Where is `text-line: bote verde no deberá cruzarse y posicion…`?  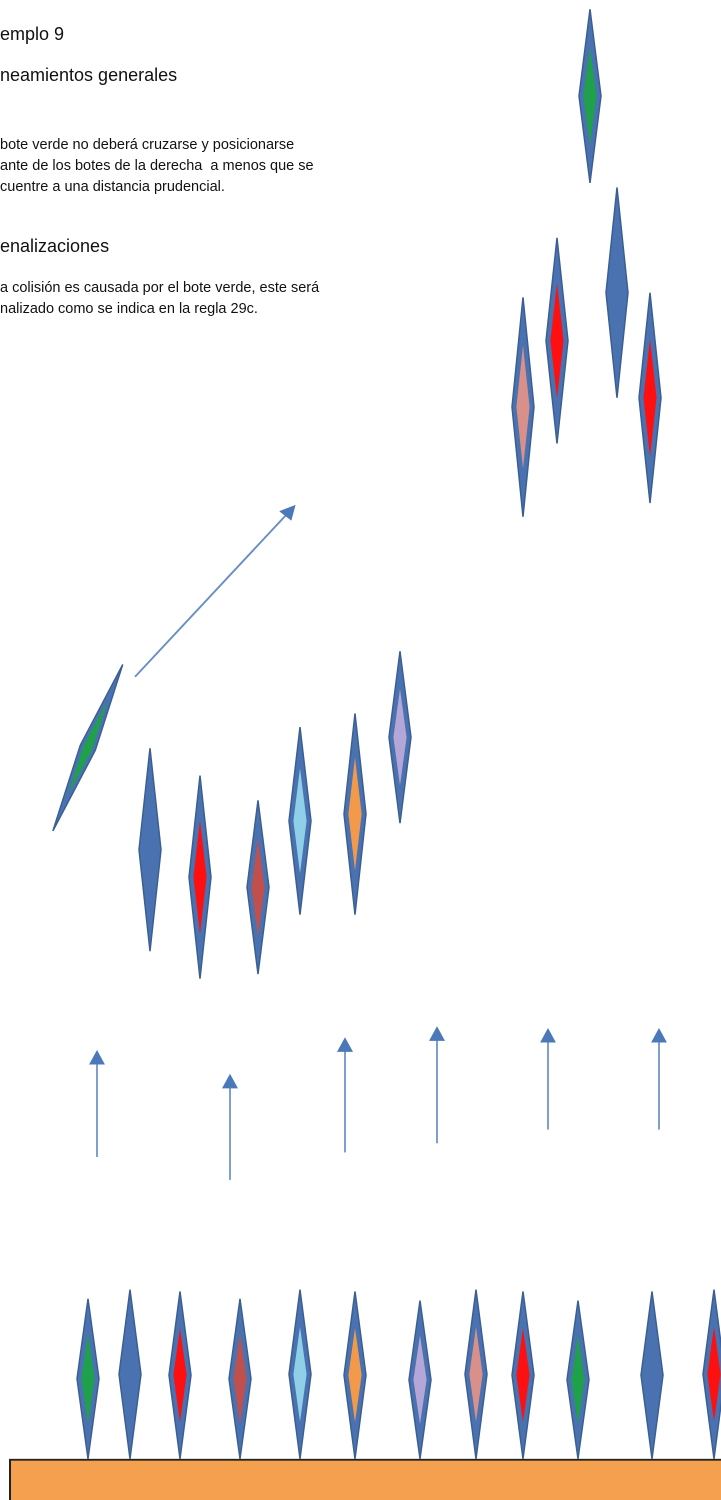 text-line: bote verde no deberá cruzarse y posicion… is located at coordinates (147, 145).